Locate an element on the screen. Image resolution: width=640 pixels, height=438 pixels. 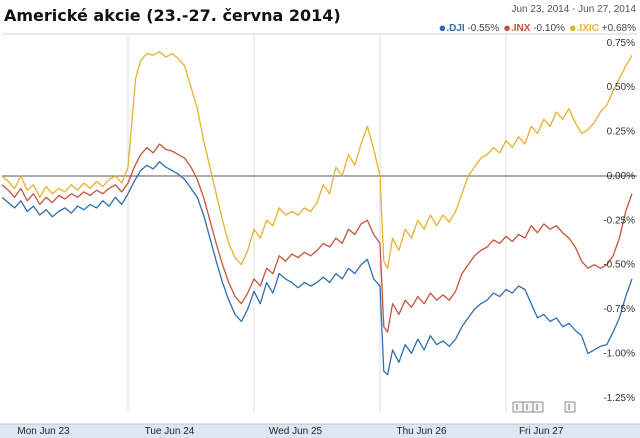
y-tick-label: 0.75% is located at coordinates (621, 43).